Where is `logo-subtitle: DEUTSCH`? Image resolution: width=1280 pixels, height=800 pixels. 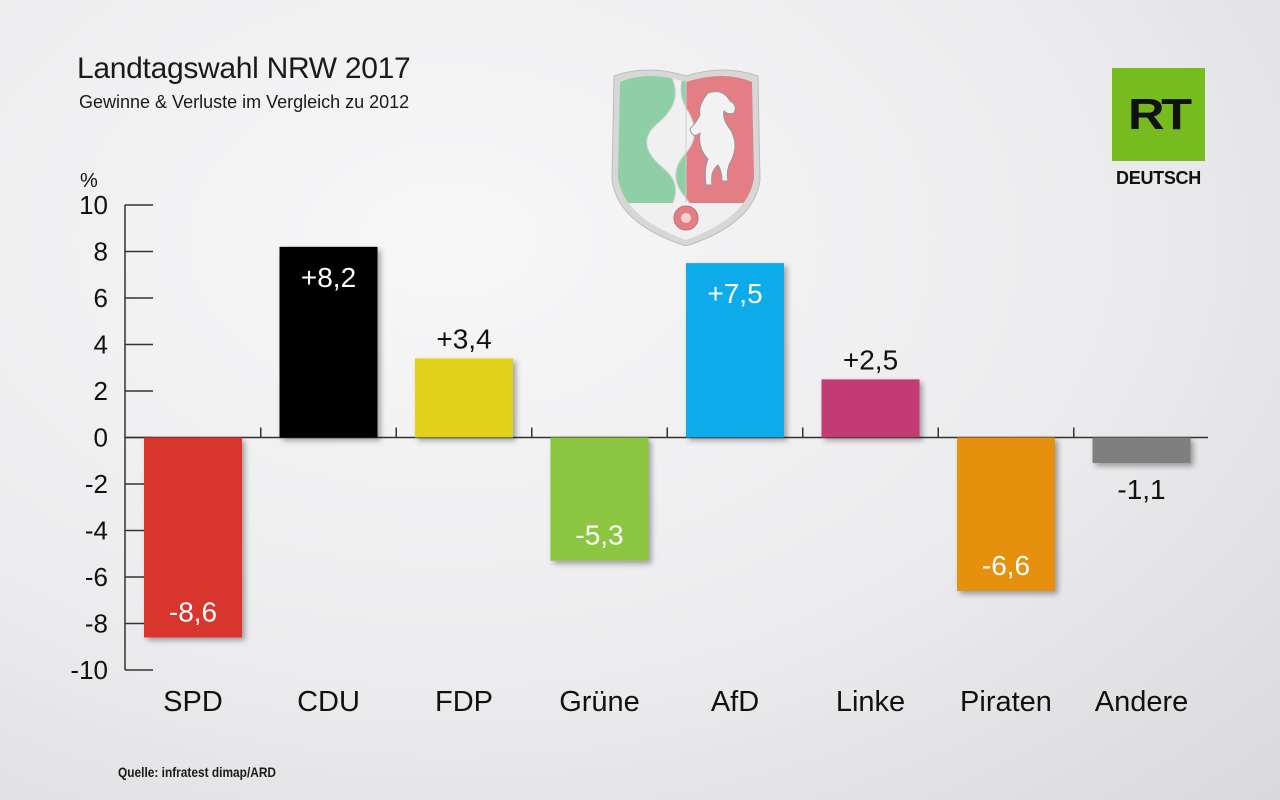
logo-subtitle: DEUTSCH is located at coordinates (1158, 178).